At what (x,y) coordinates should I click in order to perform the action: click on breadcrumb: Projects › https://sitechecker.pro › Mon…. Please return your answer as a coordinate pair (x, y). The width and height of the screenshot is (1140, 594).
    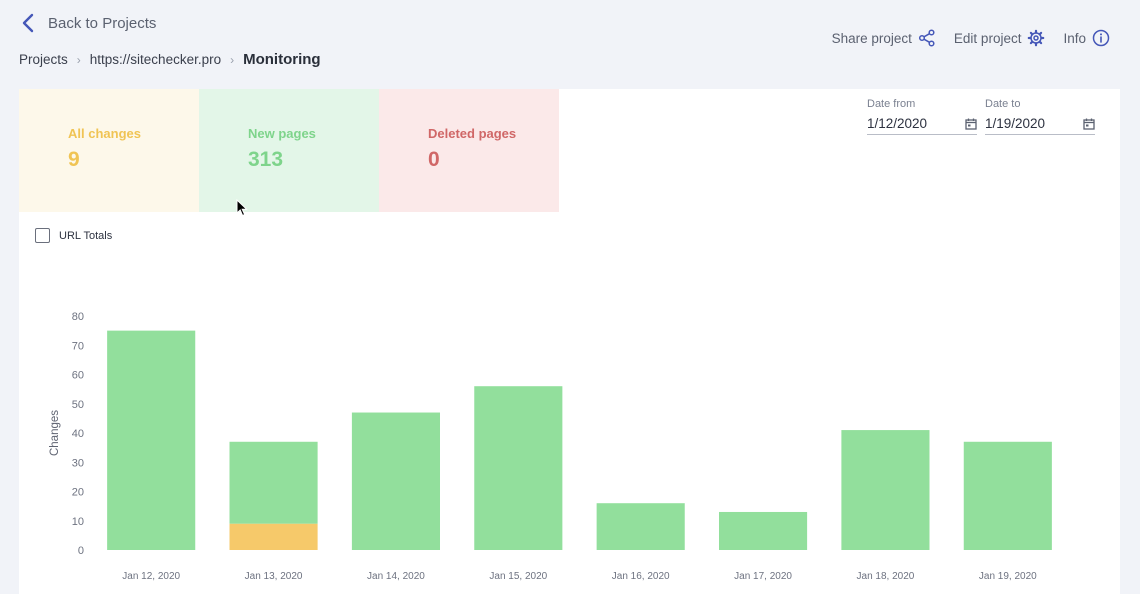
    Looking at the image, I should click on (170, 59).